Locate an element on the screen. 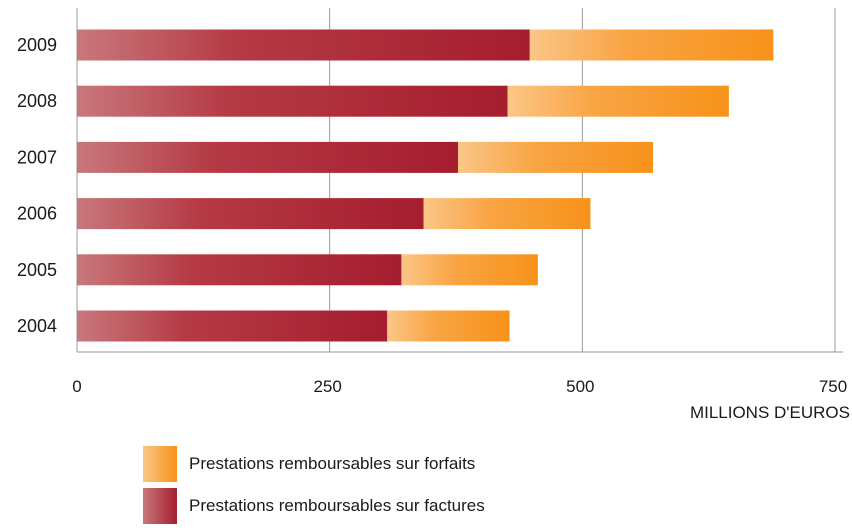  legend-item-factures: Prestations remboursables sur factures is located at coordinates (314, 506).